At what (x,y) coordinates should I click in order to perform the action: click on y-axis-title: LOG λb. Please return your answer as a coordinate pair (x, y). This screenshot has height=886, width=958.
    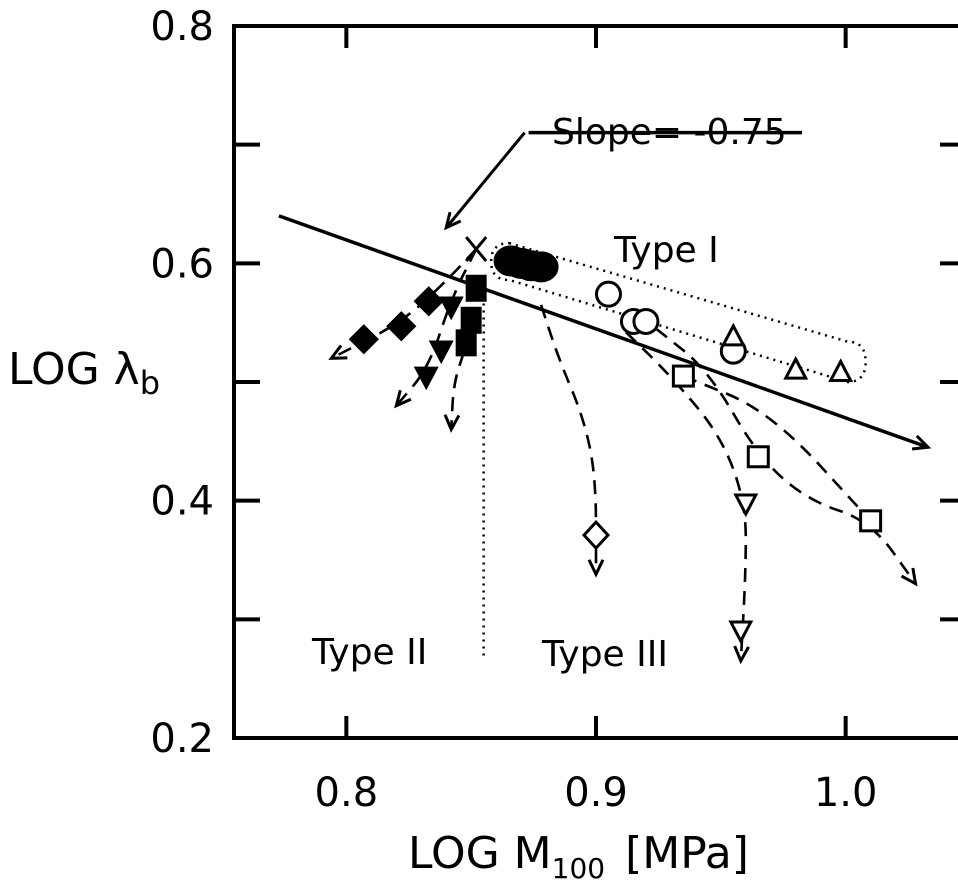
    Looking at the image, I should click on (84, 373).